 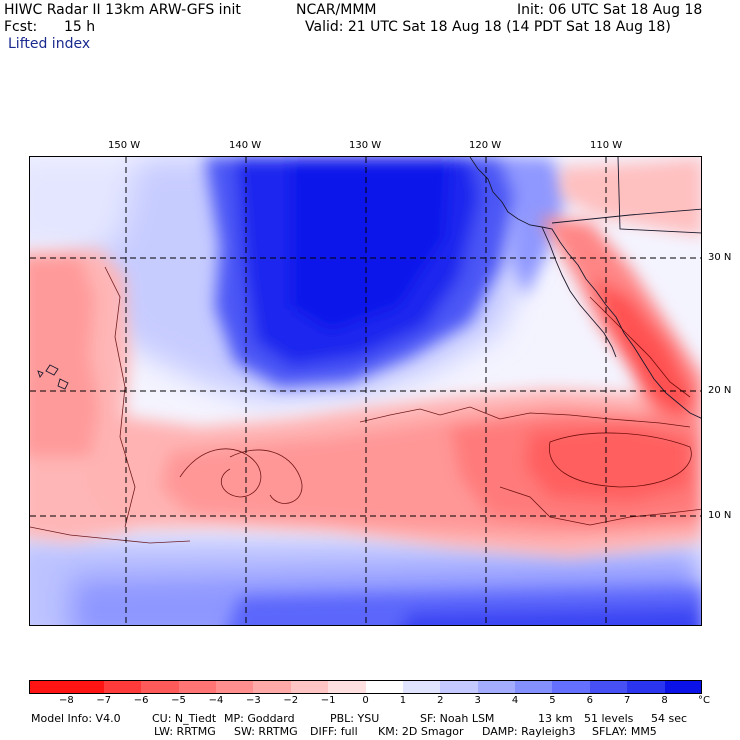 What do you see at coordinates (610, 10) in the screenshot?
I see `init-time: Init: 06 UTC Sat 18 Aug 18` at bounding box center [610, 10].